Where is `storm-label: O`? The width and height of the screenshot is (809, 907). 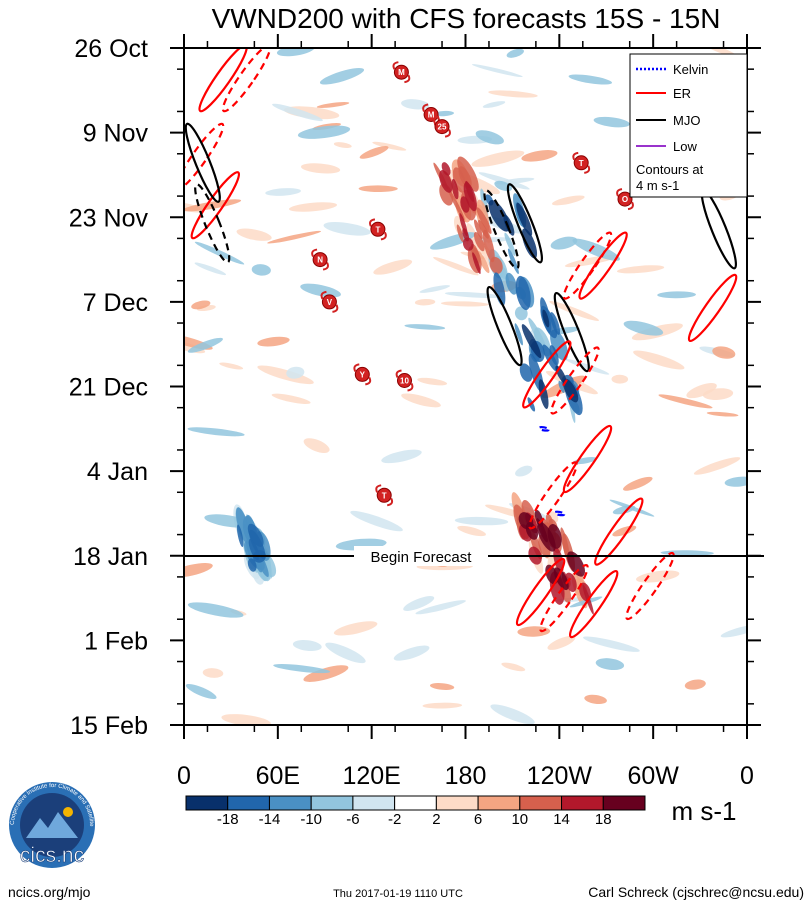
storm-label: O is located at coordinates (625, 199).